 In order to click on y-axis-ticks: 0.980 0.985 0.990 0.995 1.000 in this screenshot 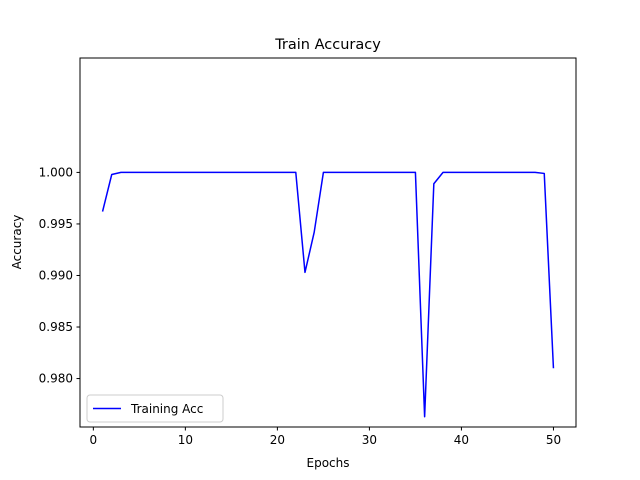, I will do `click(59, 275)`.